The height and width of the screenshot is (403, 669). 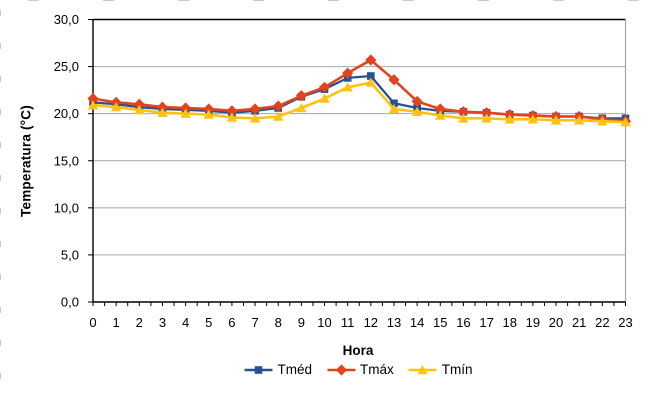 What do you see at coordinates (358, 350) in the screenshot?
I see `x-axis-title: Hora` at bounding box center [358, 350].